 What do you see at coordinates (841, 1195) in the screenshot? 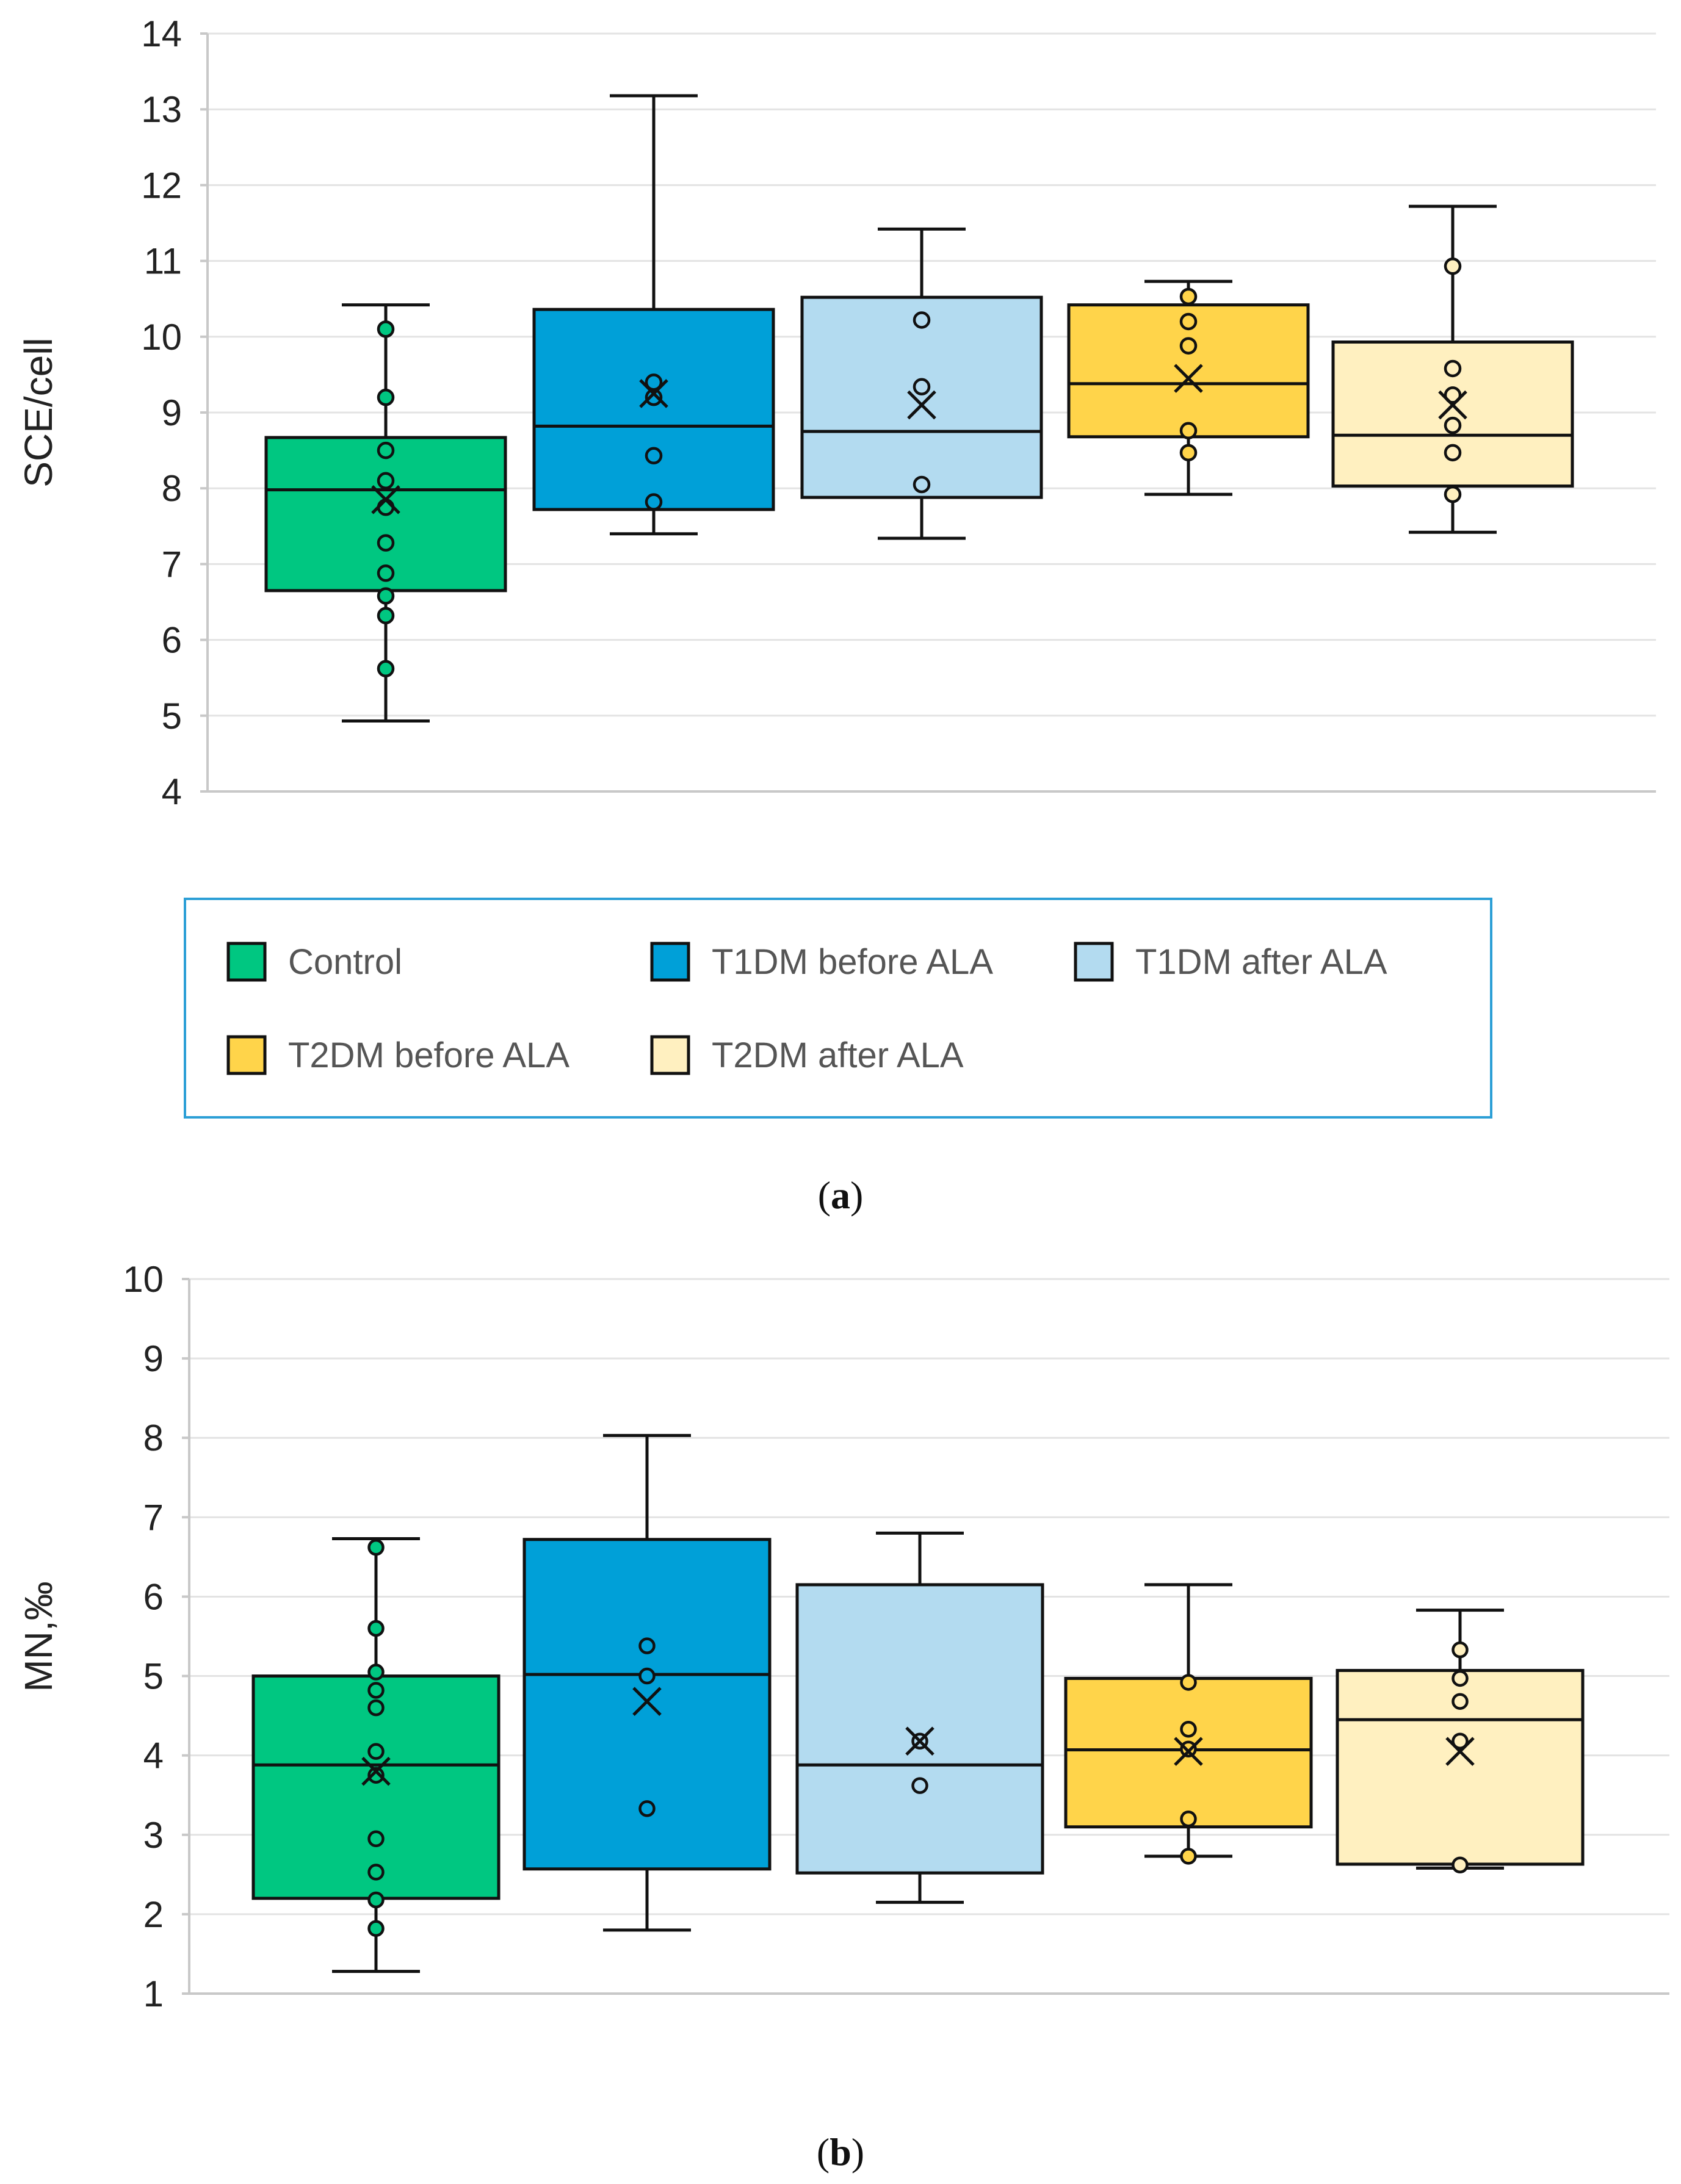
I see `caption-a: (a)` at bounding box center [841, 1195].